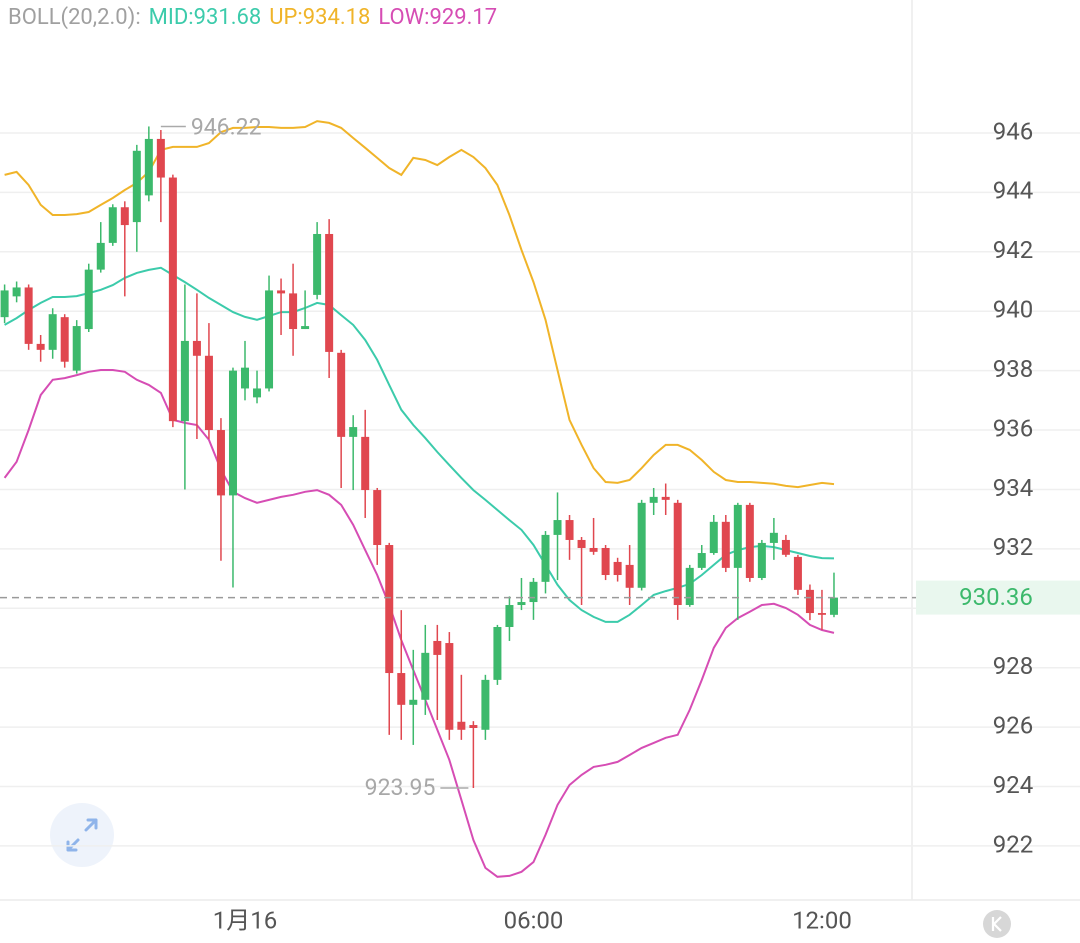 The image size is (1080, 943). What do you see at coordinates (400, 787) in the screenshot?
I see `min-label: 923.95` at bounding box center [400, 787].